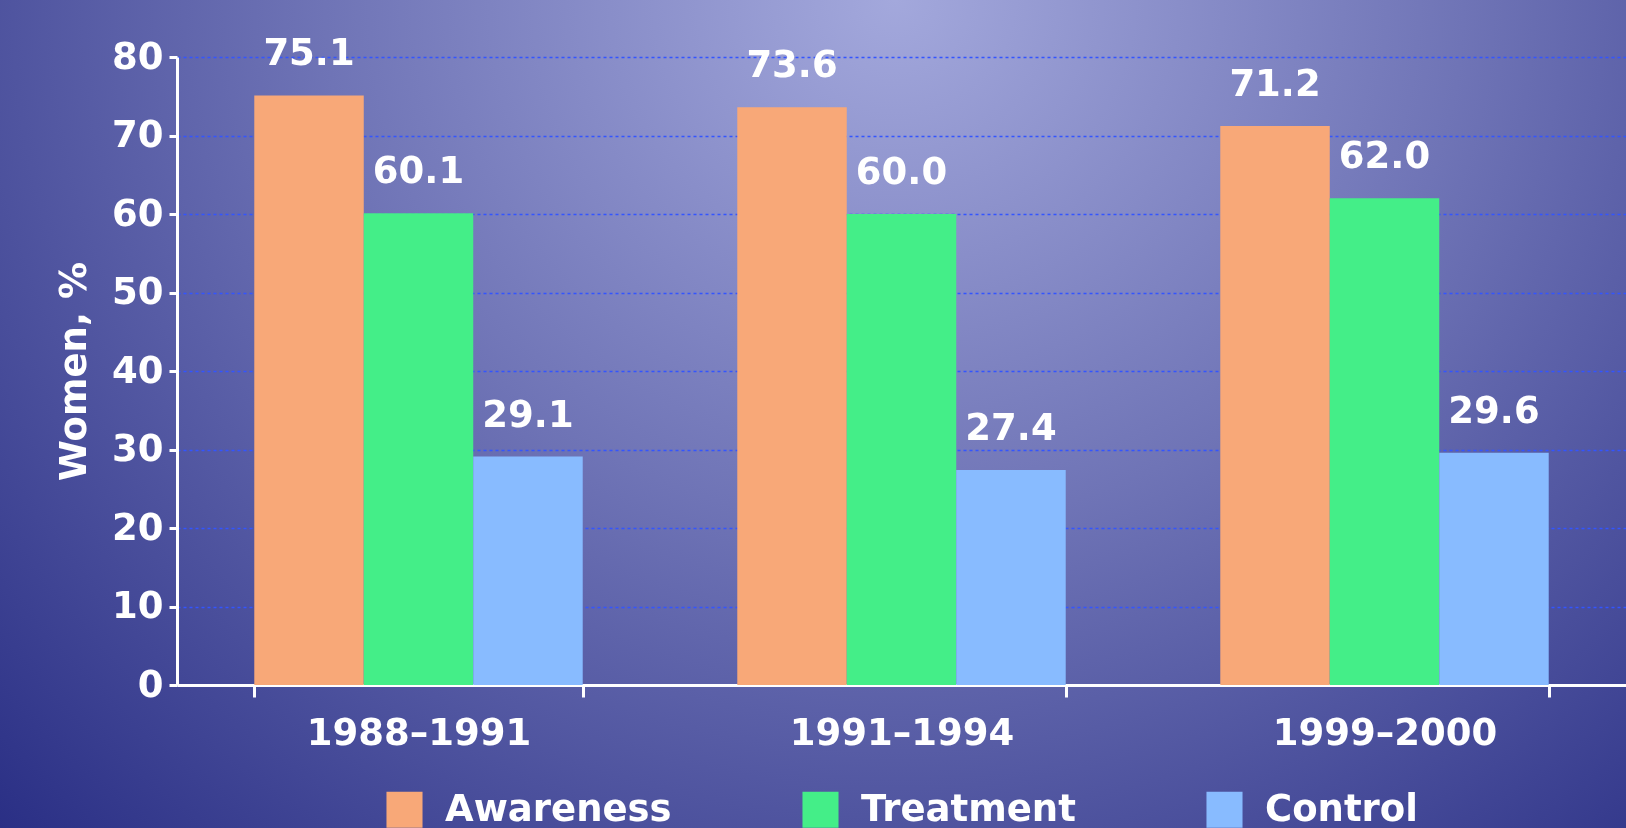 This screenshot has width=1626, height=828. What do you see at coordinates (901, 171) in the screenshot?
I see `data-label: 60.0` at bounding box center [901, 171].